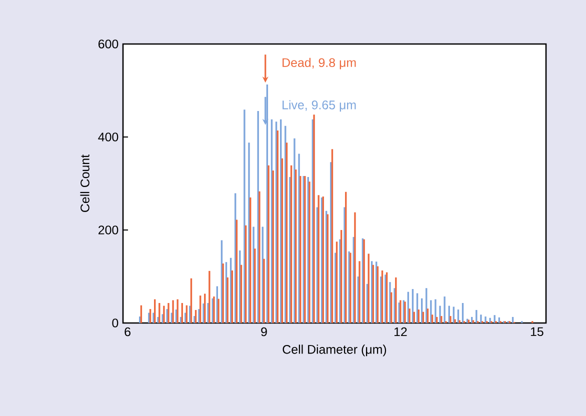 Image resolution: width=586 pixels, height=416 pixels. I want to click on annotation: Live, 9.65 μm, so click(319, 106).